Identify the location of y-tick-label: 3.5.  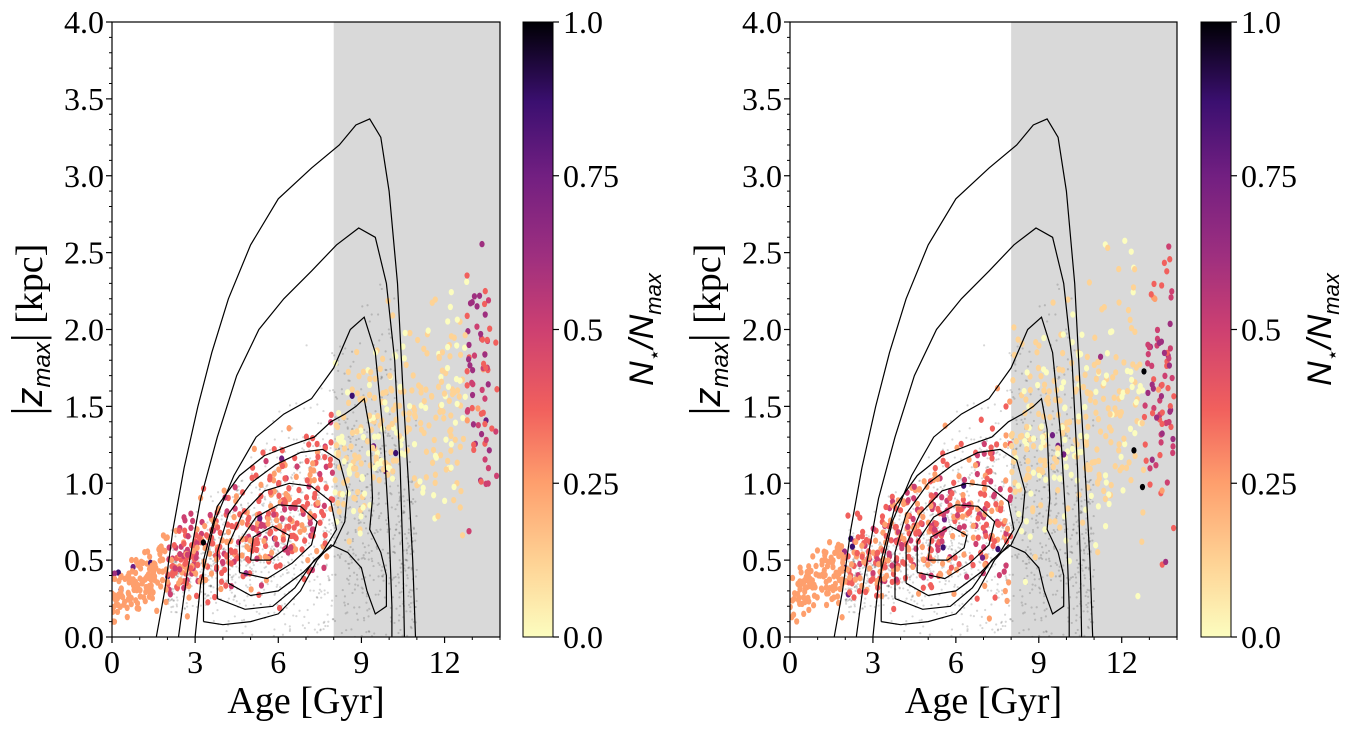
(762, 99).